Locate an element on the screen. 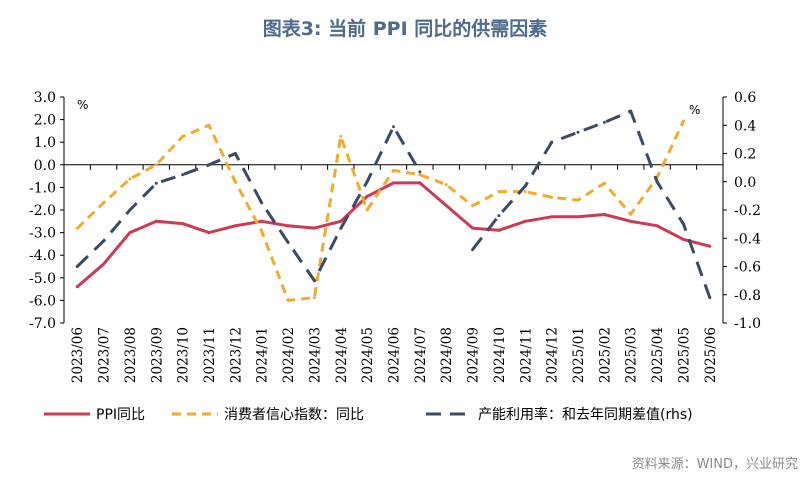 Image resolution: width=810 pixels, height=481 pixels. right-axis-tick-label: -1.0 is located at coordinates (747, 324).